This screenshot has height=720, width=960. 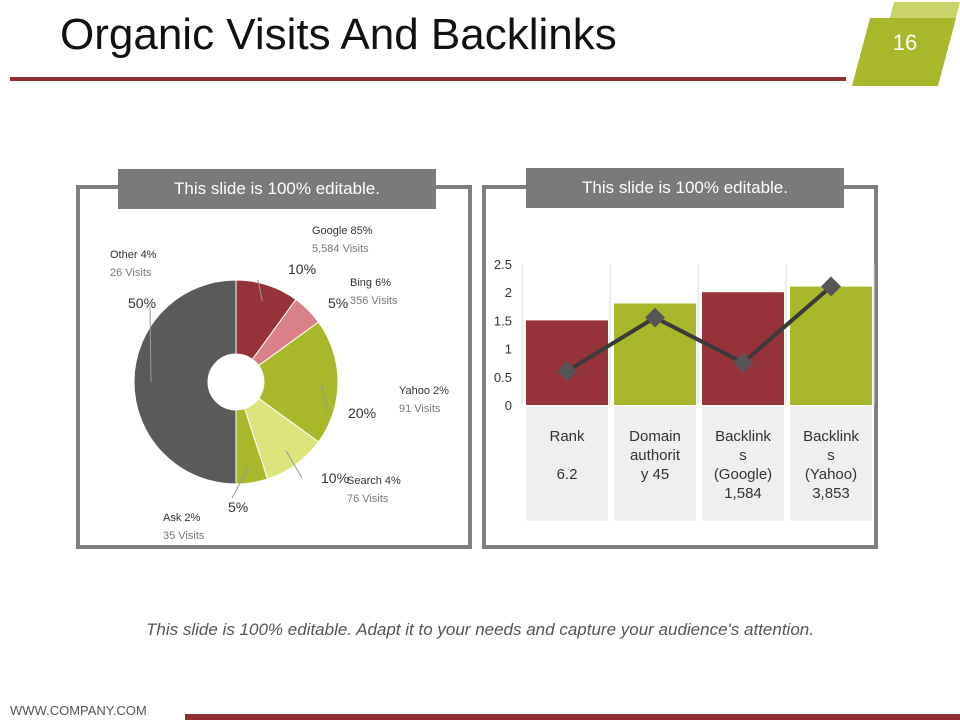 I want to click on pie-slice-visits: 76 Visits, so click(x=368, y=499).